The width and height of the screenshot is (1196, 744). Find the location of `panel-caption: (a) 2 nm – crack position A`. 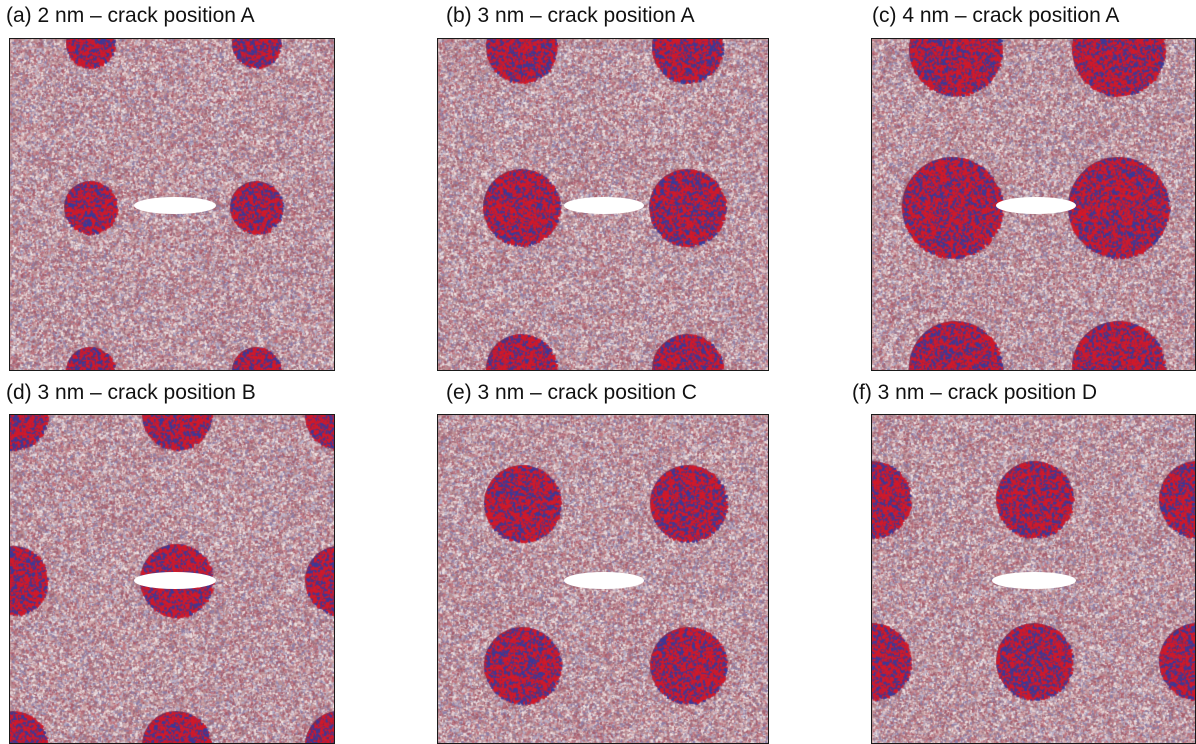

panel-caption: (a) 2 nm – crack position A is located at coordinates (130, 15).